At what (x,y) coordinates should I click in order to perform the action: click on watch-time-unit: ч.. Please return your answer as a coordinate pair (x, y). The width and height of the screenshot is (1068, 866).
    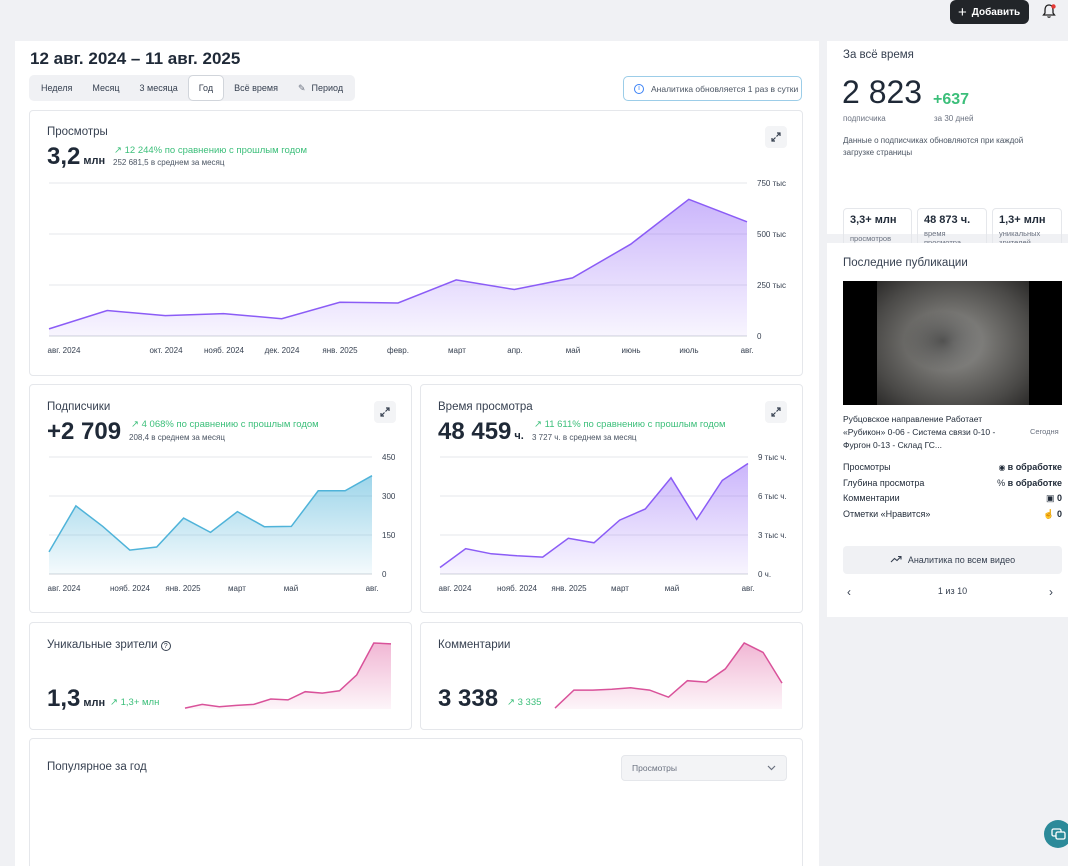
    Looking at the image, I should click on (519, 436).